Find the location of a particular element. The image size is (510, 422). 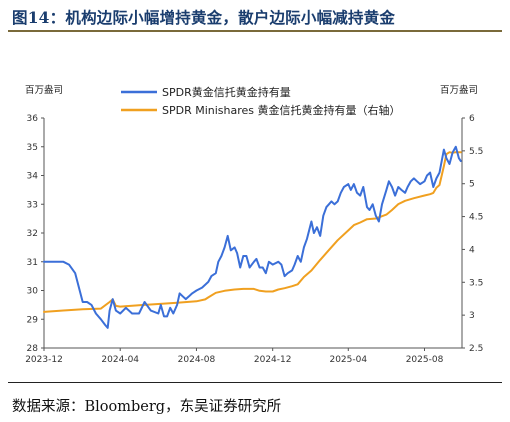

right-tick-label: 6 is located at coordinates (472, 119).